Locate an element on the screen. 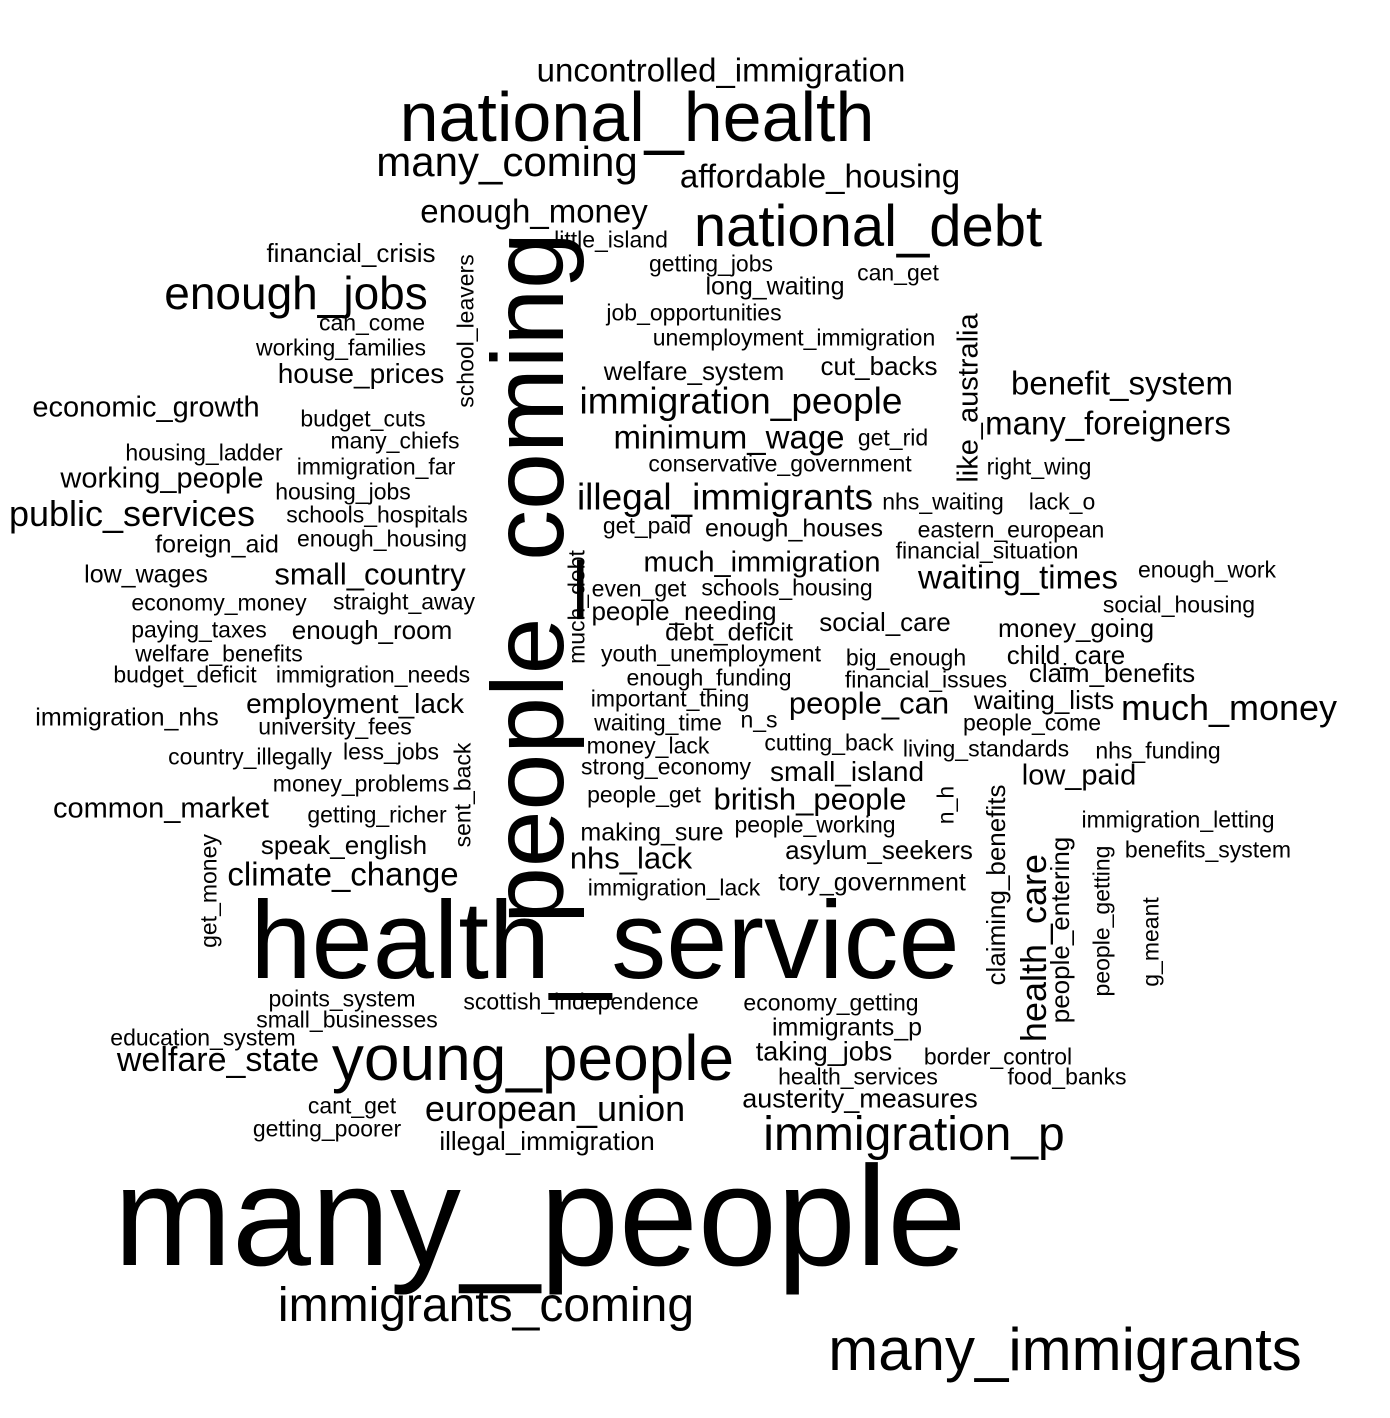 This screenshot has width=1390, height=1418. word-social-care: social_care is located at coordinates (885, 622).